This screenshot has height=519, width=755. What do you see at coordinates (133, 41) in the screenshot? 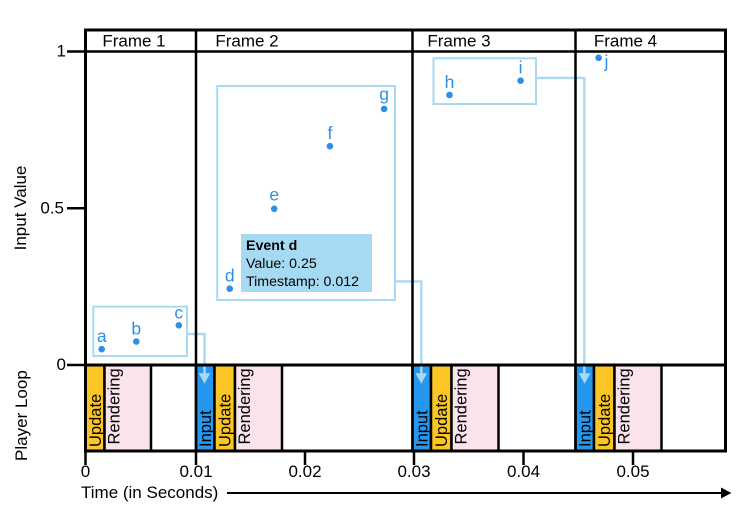
I see `svg-text: Frame 1` at bounding box center [133, 41].